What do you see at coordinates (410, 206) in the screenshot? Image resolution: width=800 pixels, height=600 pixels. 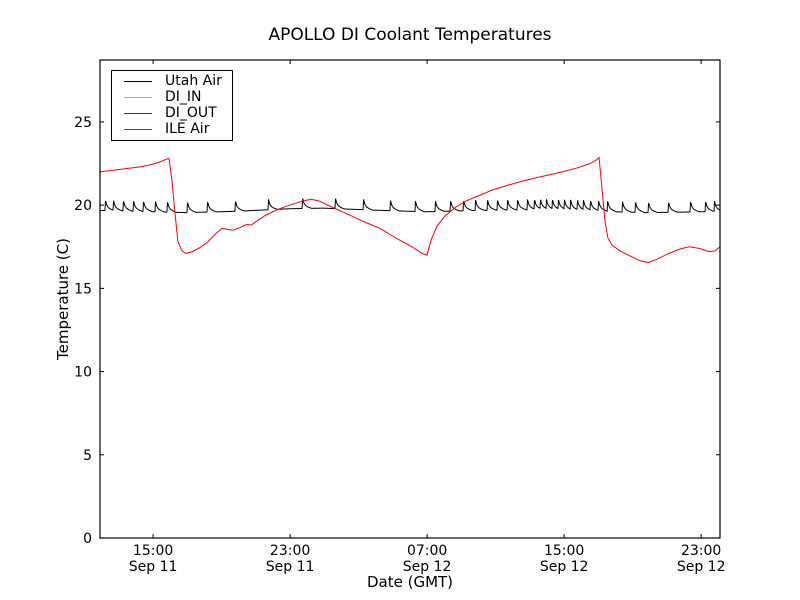 I see `series-line-utah-air` at bounding box center [410, 206].